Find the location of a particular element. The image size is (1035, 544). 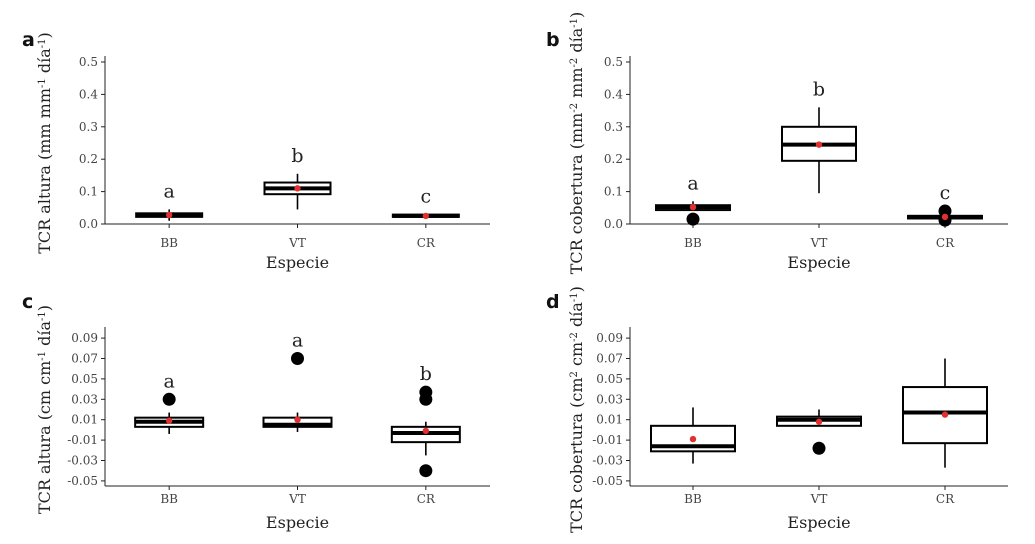

y-axis-title: TCR altura (mm mm-1 día-1) is located at coordinates (44, 142).